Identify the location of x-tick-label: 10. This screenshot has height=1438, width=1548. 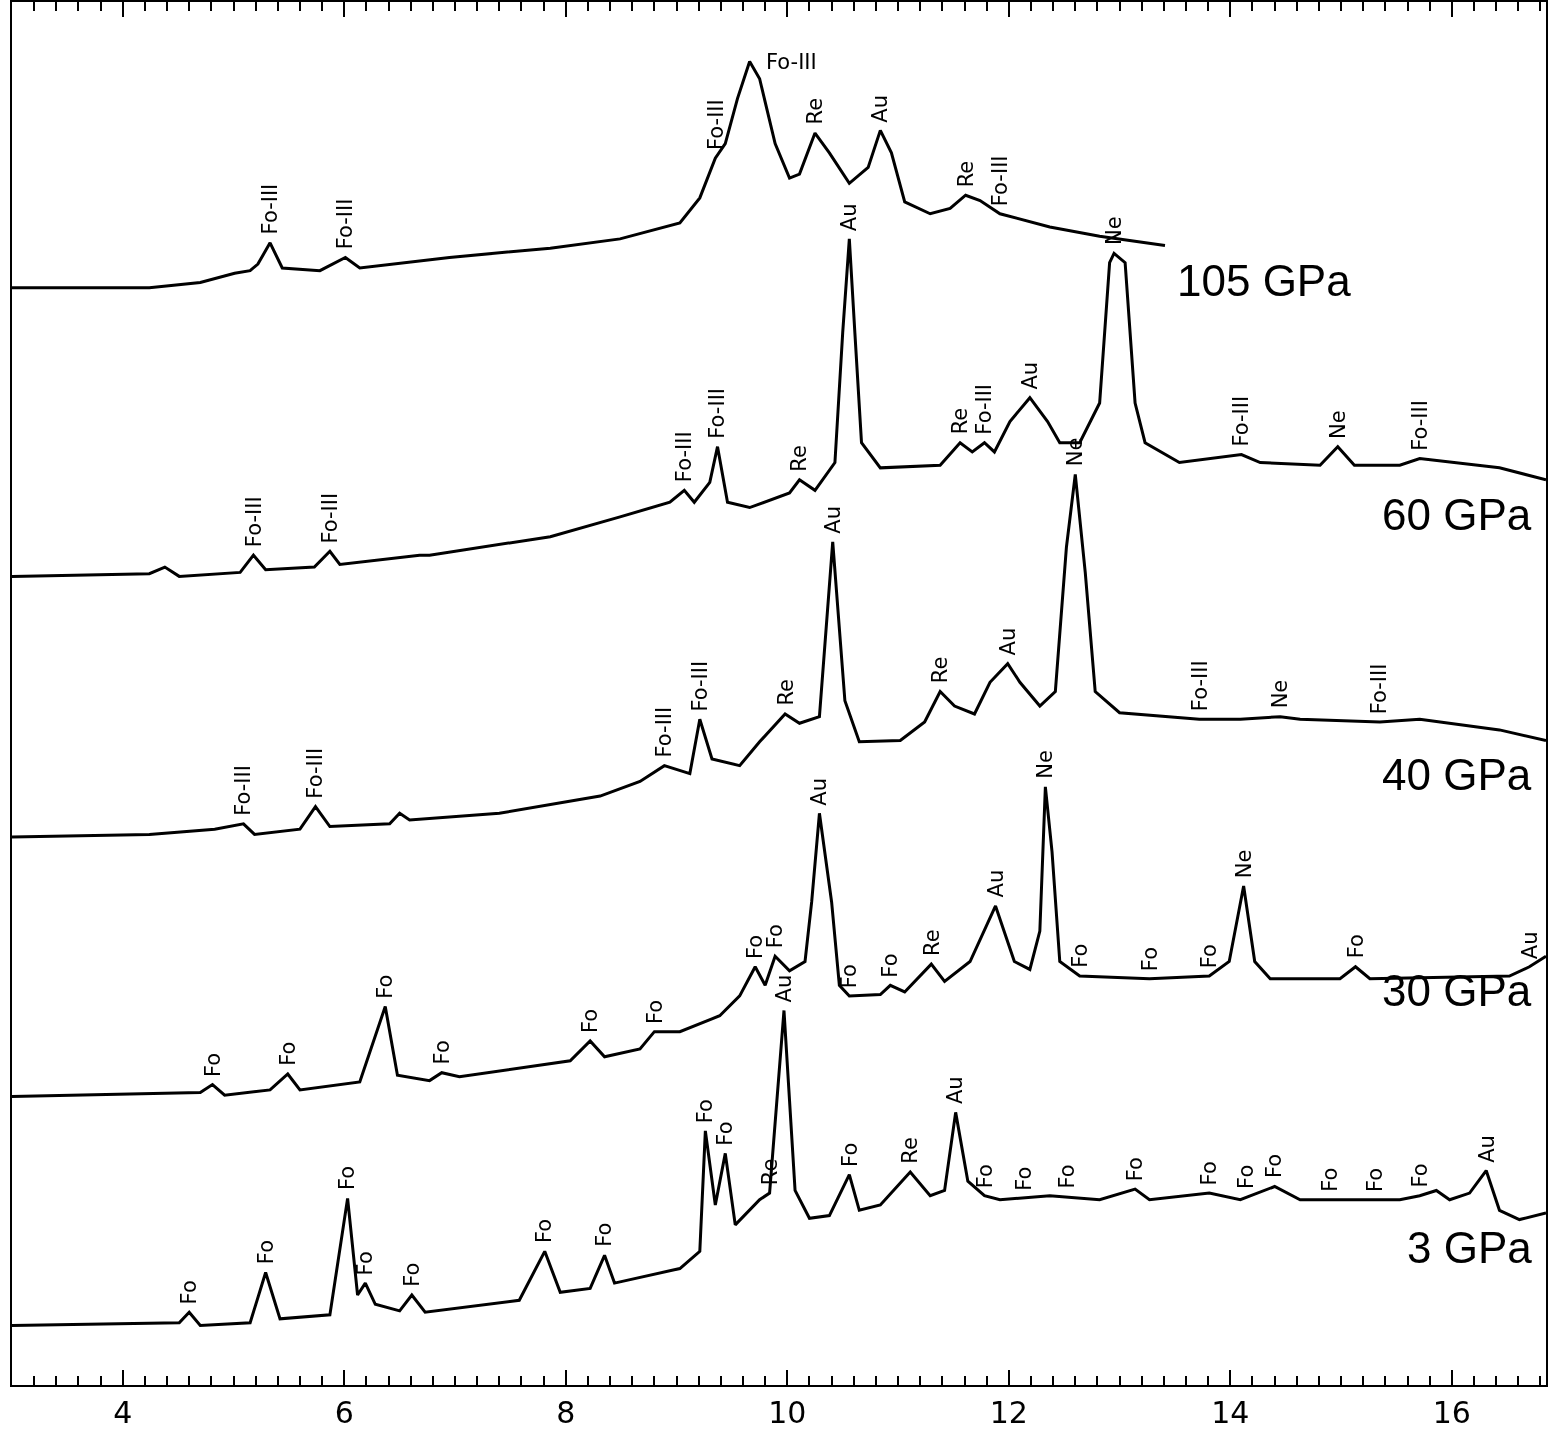
(787, 1412).